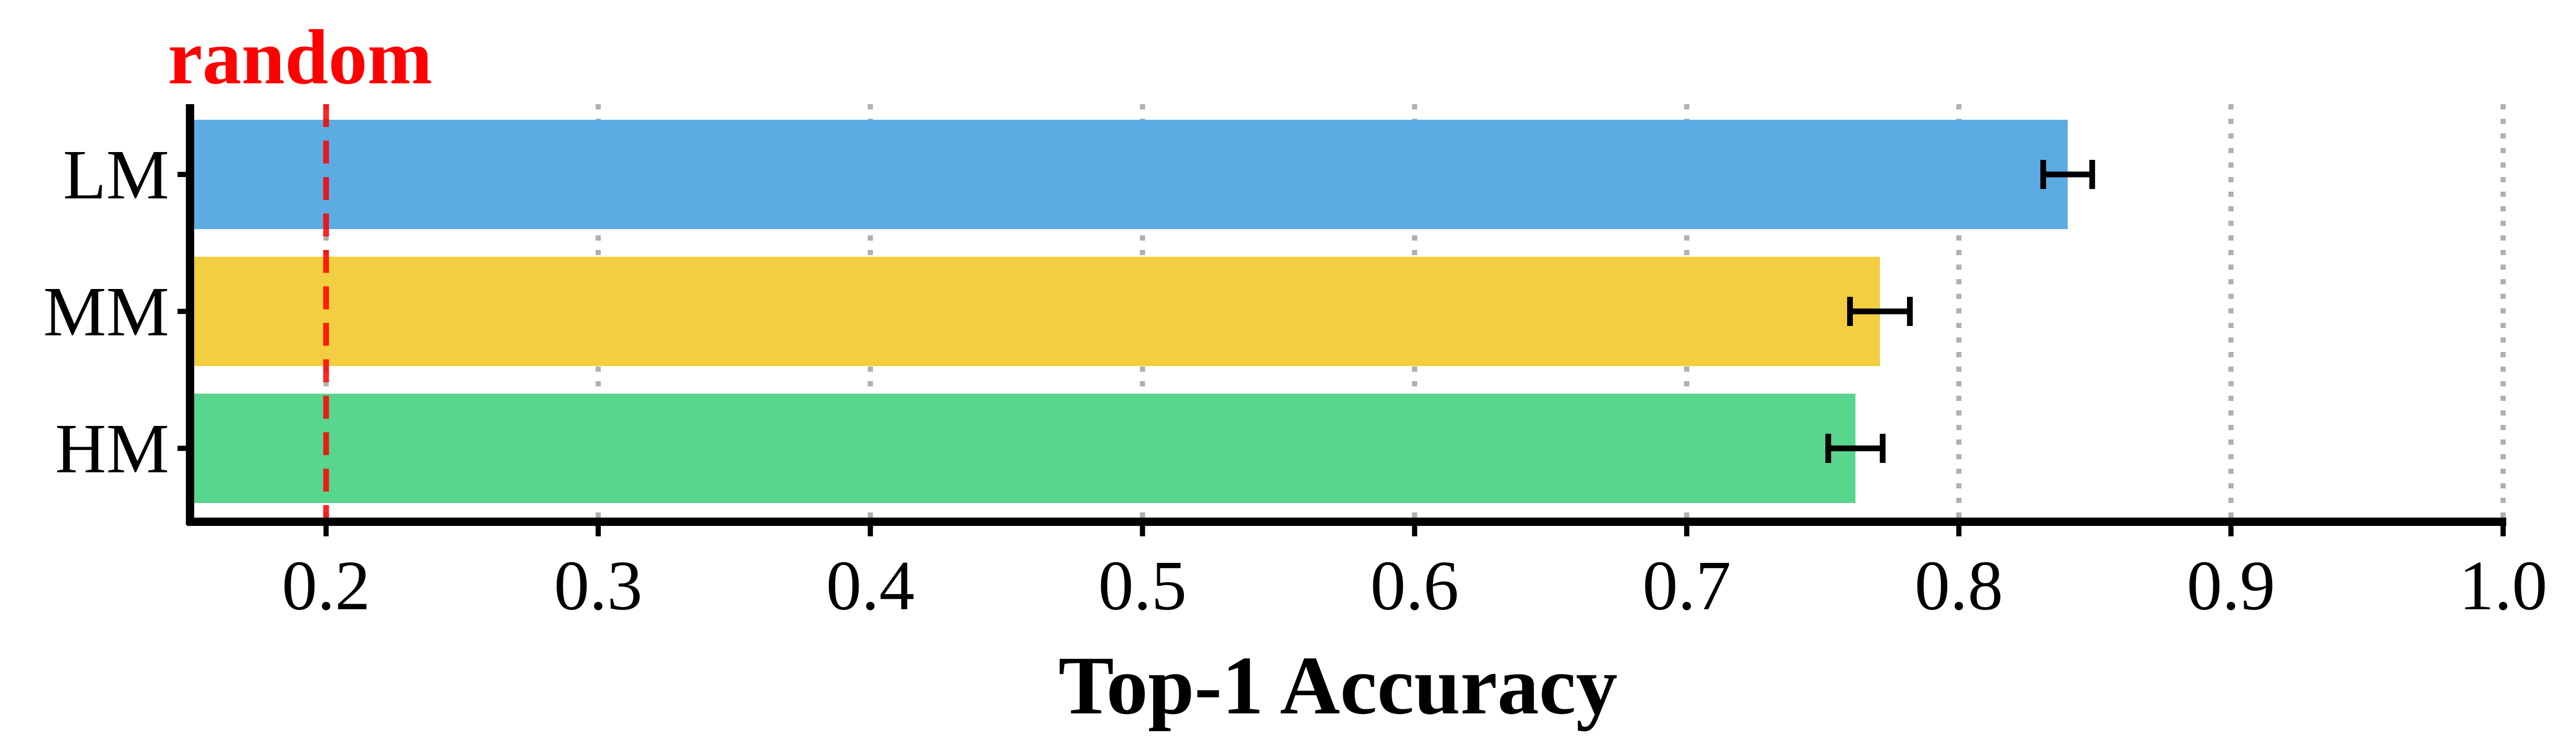 The height and width of the screenshot is (754, 2576). Describe the element at coordinates (2503, 586) in the screenshot. I see `x-tick-label-8: 1.0` at that location.